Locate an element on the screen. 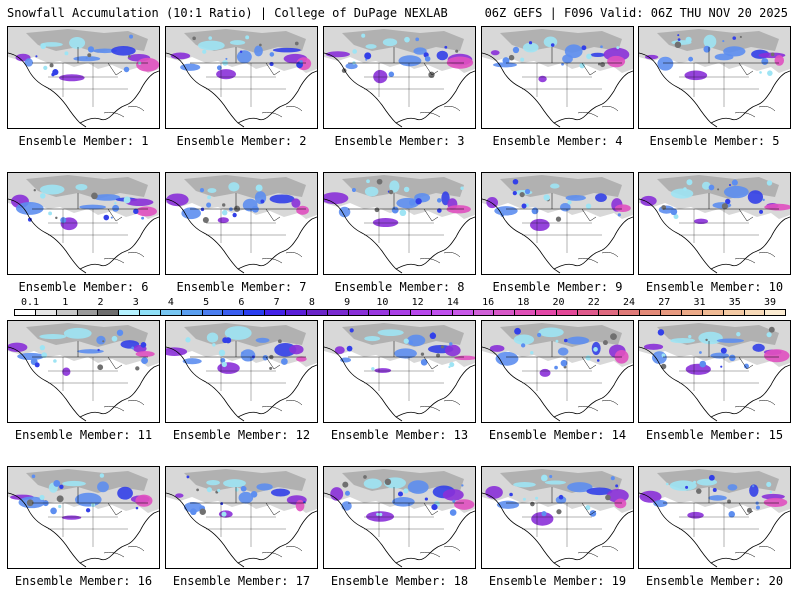 Image resolution: width=800 pixels, height=600 pixels. colorbar-label: 20 is located at coordinates (558, 302).